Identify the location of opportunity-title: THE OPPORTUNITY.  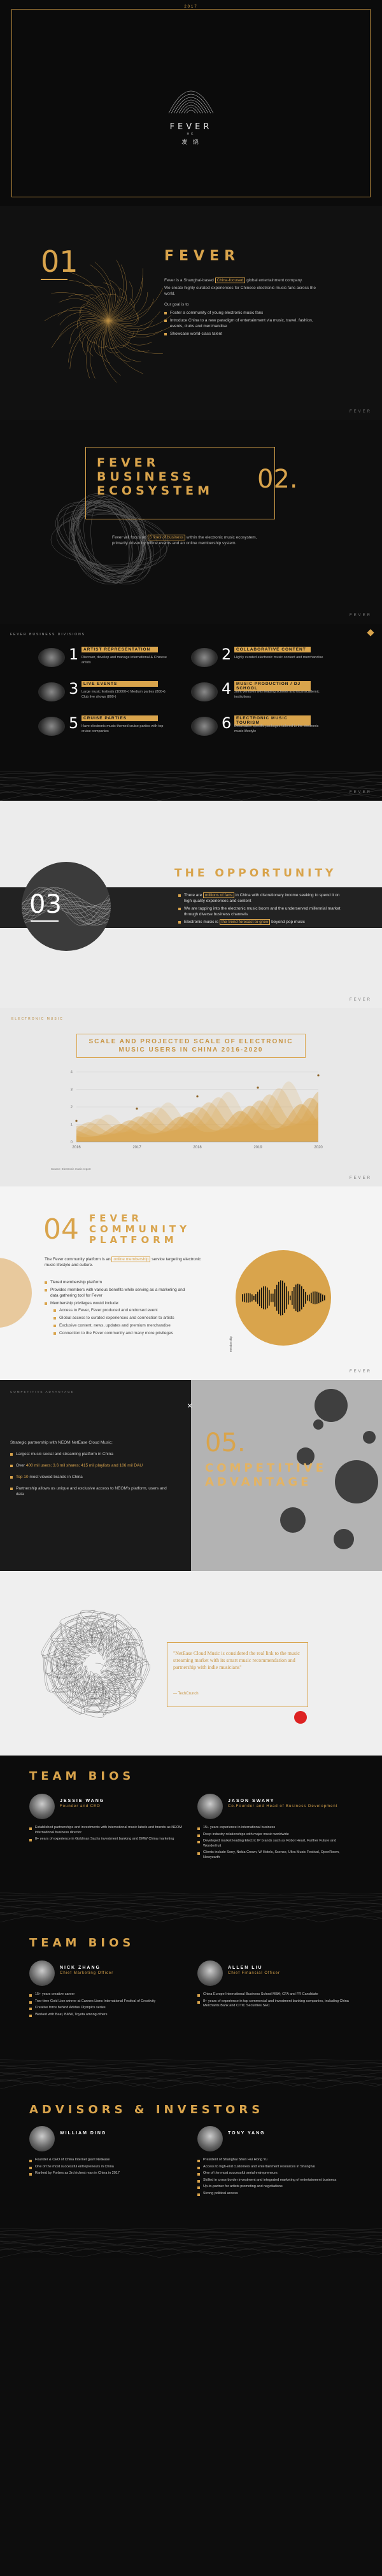
(256, 874).